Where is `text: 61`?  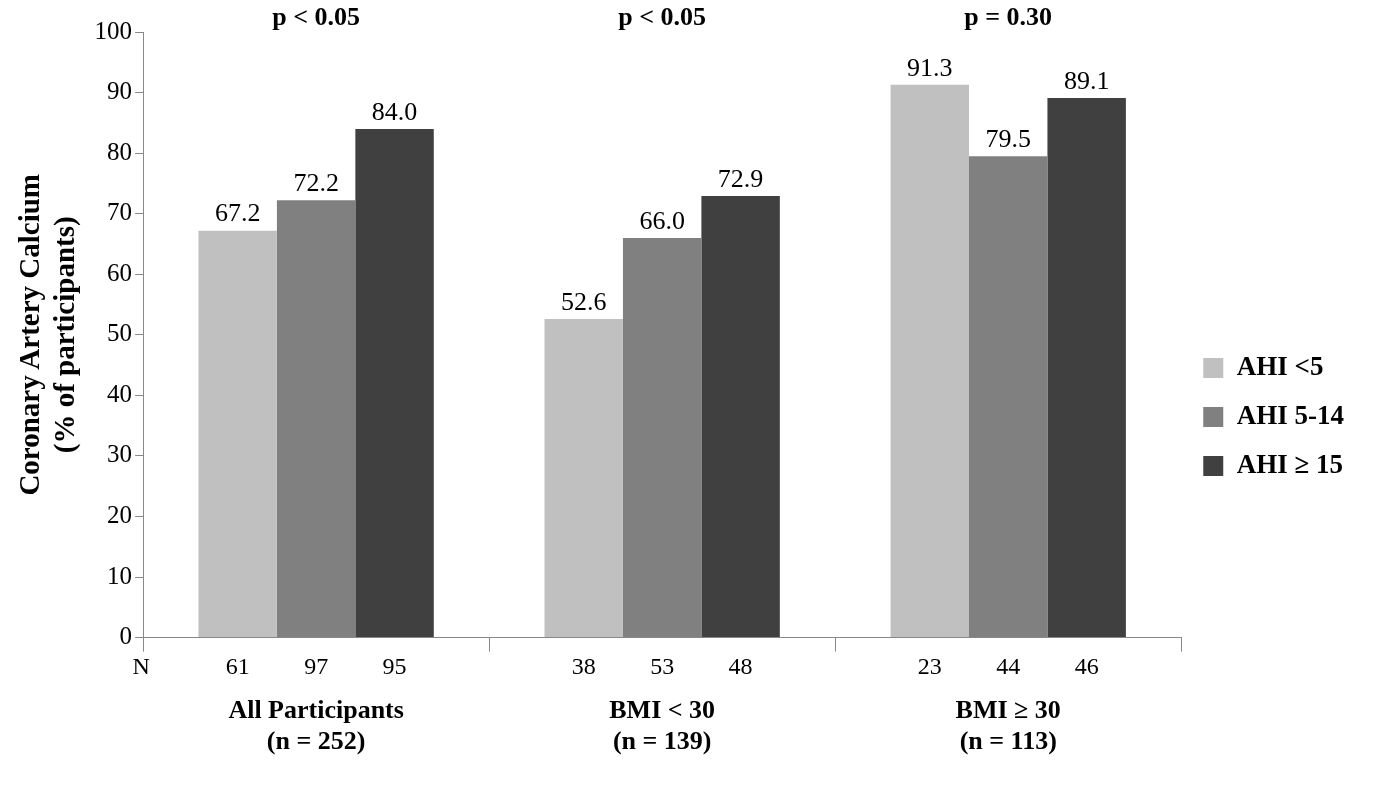
text: 61 is located at coordinates (237, 665).